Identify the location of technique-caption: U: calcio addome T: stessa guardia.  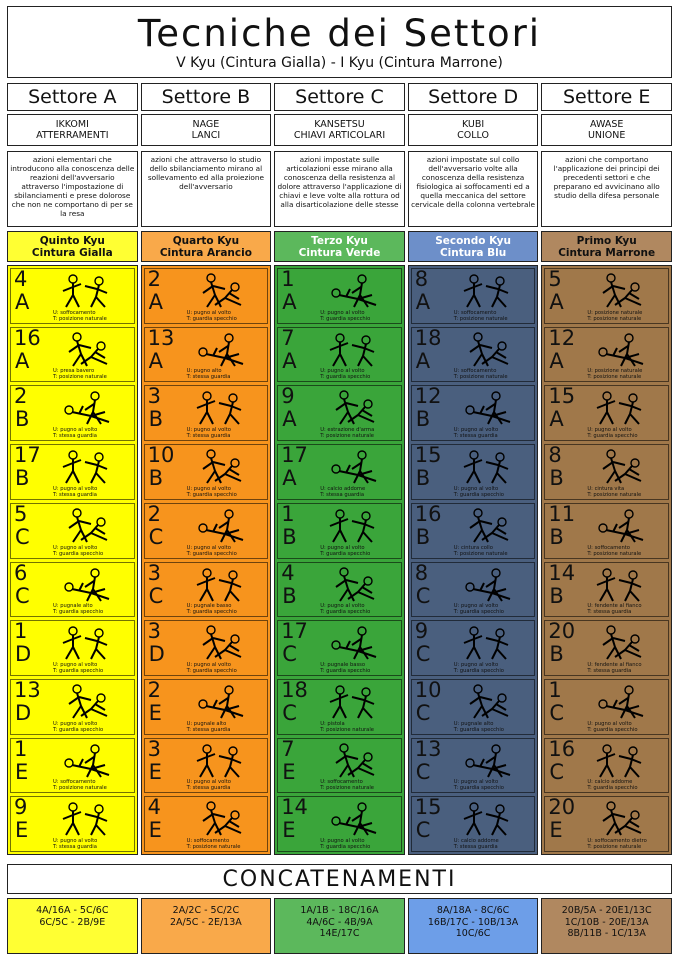
(476, 844).